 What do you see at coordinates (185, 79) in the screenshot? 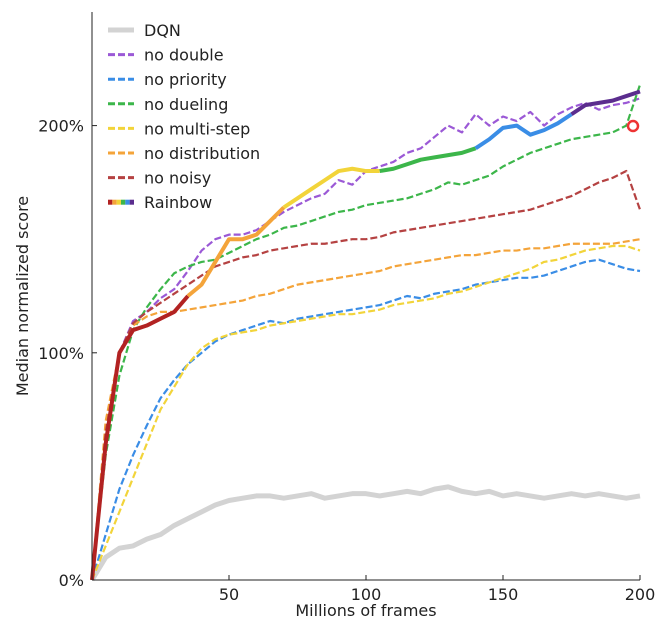
I see `legend-label: no priority` at bounding box center [185, 79].